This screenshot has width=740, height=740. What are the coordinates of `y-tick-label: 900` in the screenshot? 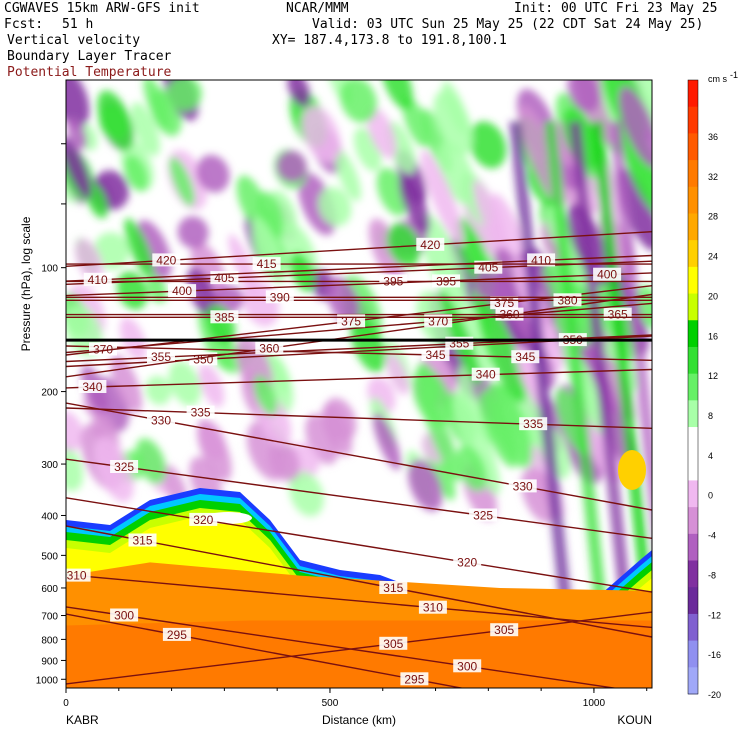 It's located at (49, 661).